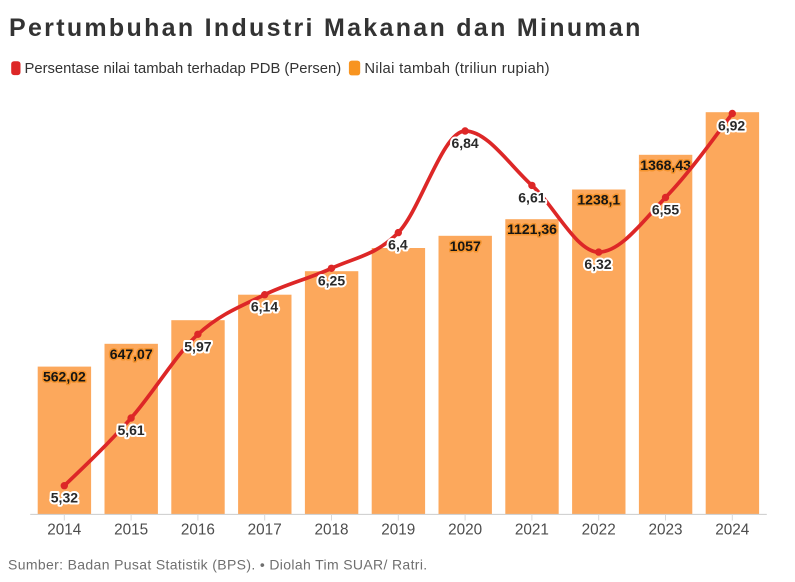 The image size is (795, 582). I want to click on svg-text: 6,84, so click(464, 143).